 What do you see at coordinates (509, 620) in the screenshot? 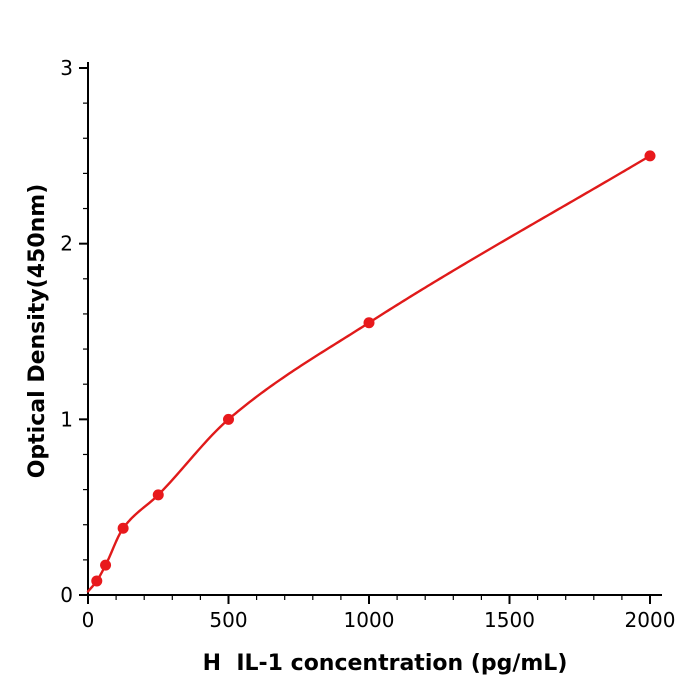
I see `x-tick-label: 1500` at bounding box center [509, 620].